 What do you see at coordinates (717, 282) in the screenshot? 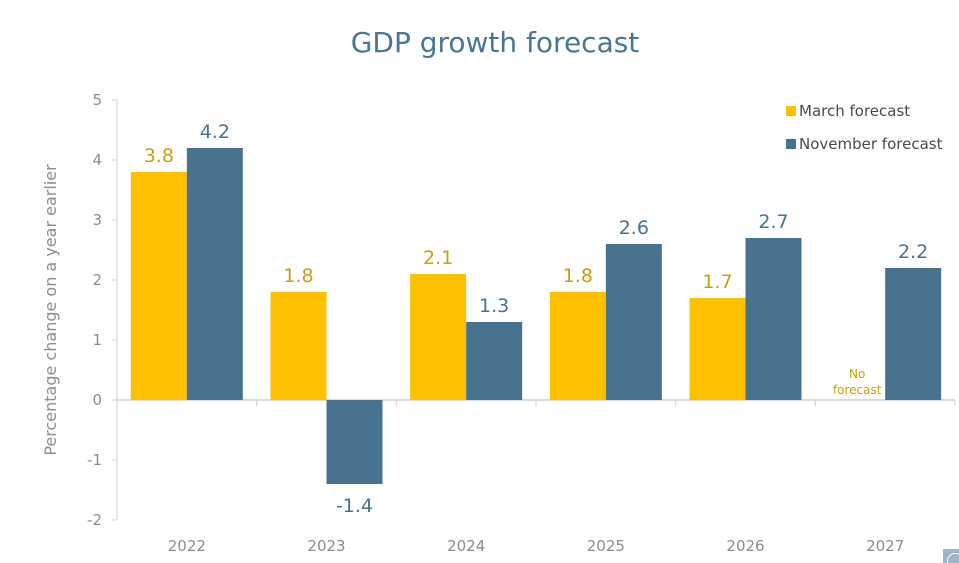
I see `data-label: 1.7` at bounding box center [717, 282].